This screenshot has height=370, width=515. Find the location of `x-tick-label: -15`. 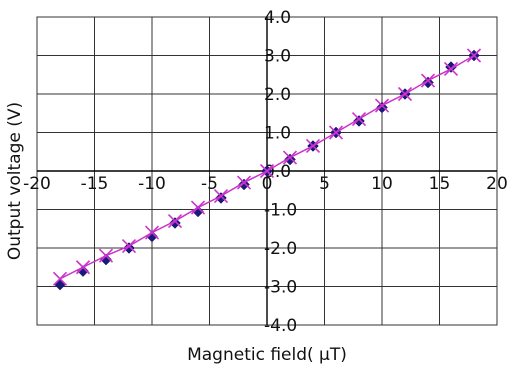

x-tick-label: -15 is located at coordinates (95, 184).